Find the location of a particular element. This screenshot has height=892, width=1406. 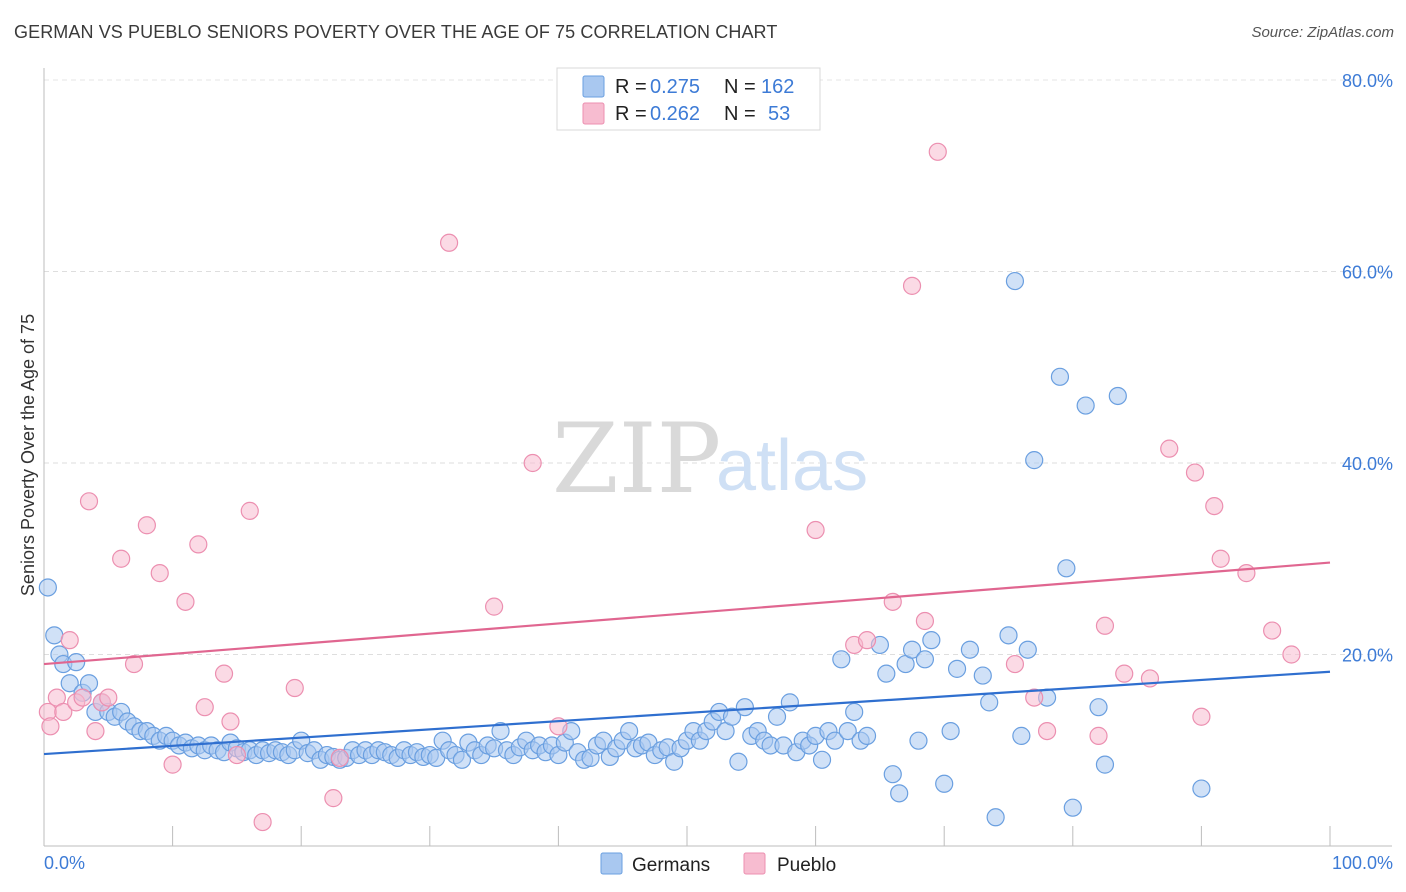

pueblo-trend-line is located at coordinates (687, 613).